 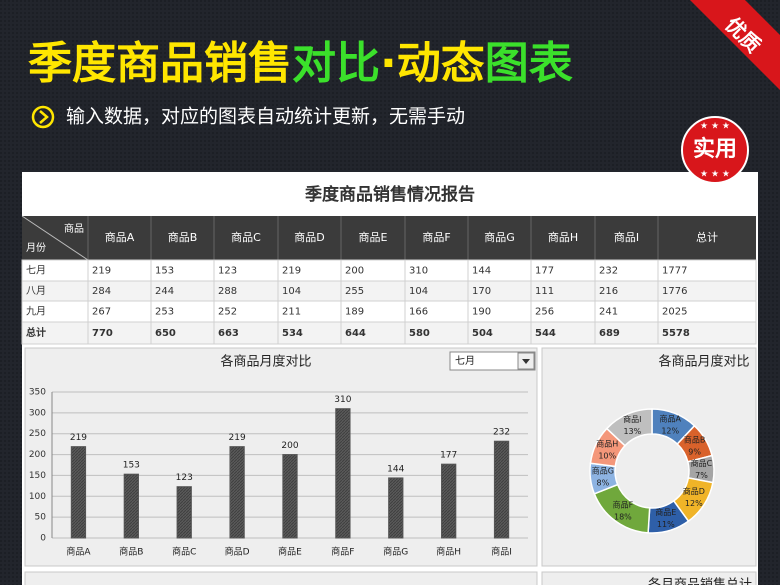 What do you see at coordinates (465, 361) in the screenshot?
I see `select-value: 七月` at bounding box center [465, 361].